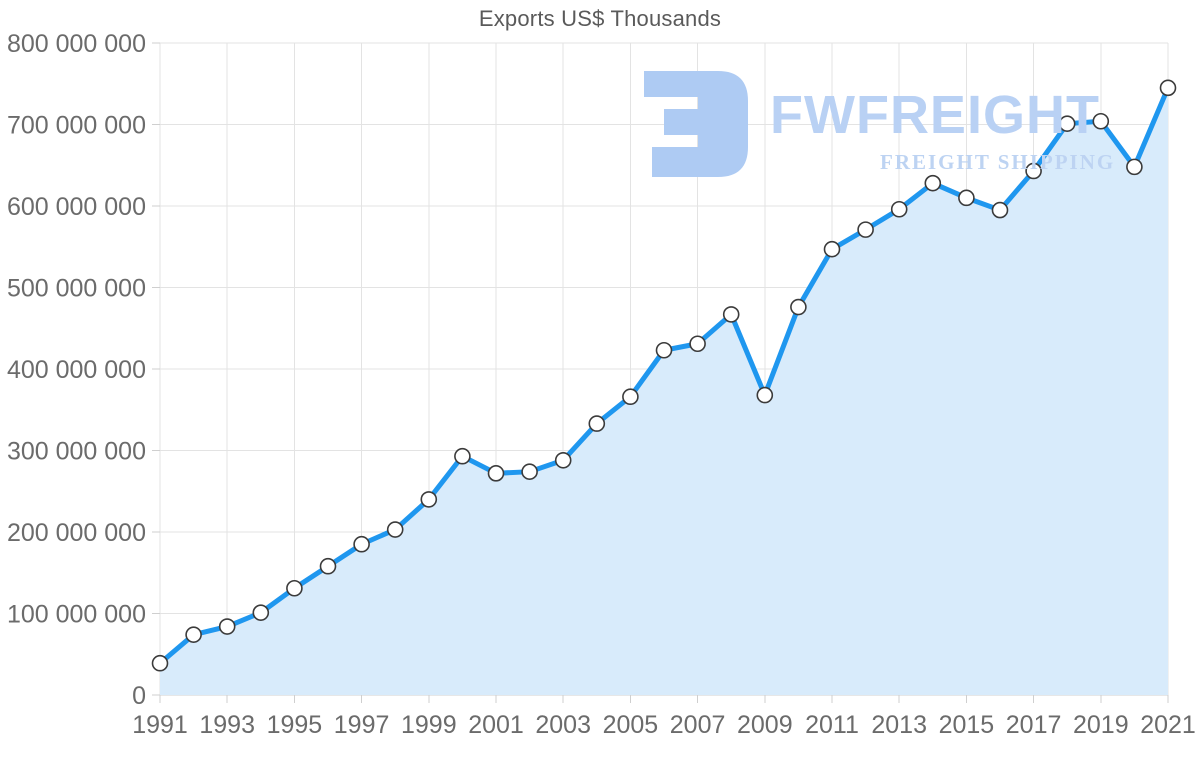 The image size is (1200, 763). What do you see at coordinates (631, 725) in the screenshot?
I see `x-axis-tick-label: 2005` at bounding box center [631, 725].